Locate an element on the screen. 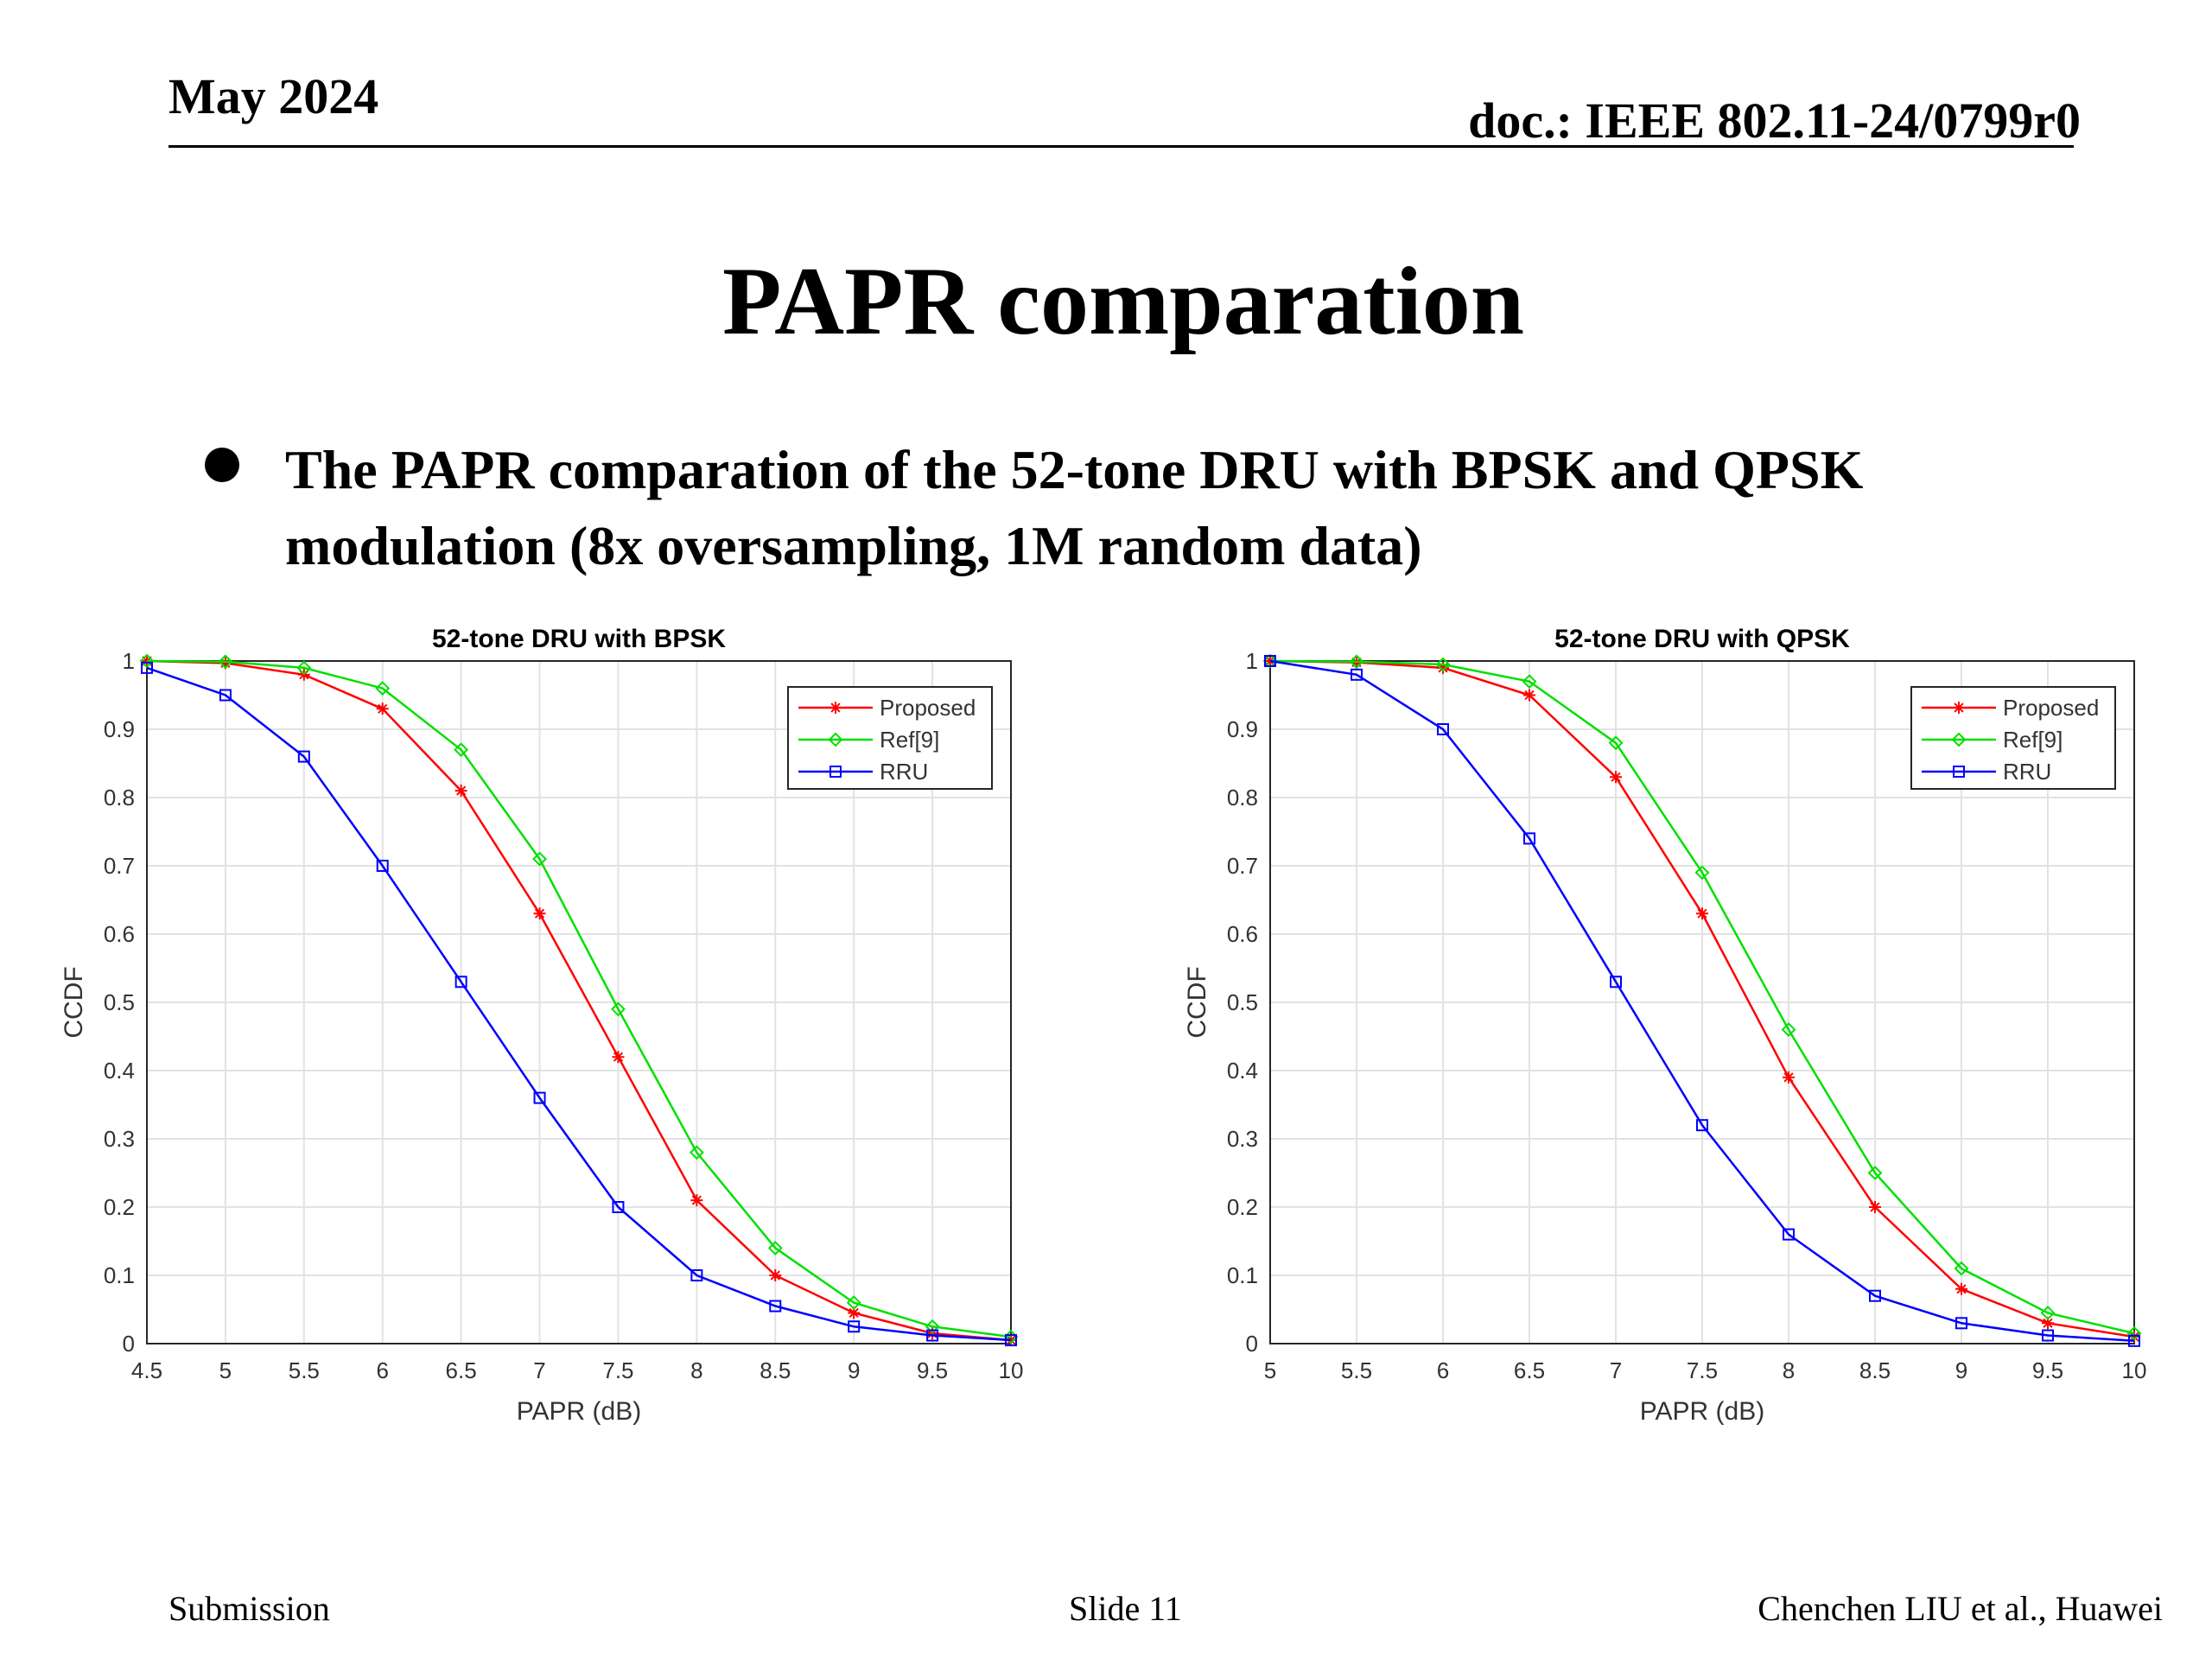  chart-title: 52-tone DRU with QPSK is located at coordinates (1702, 639).